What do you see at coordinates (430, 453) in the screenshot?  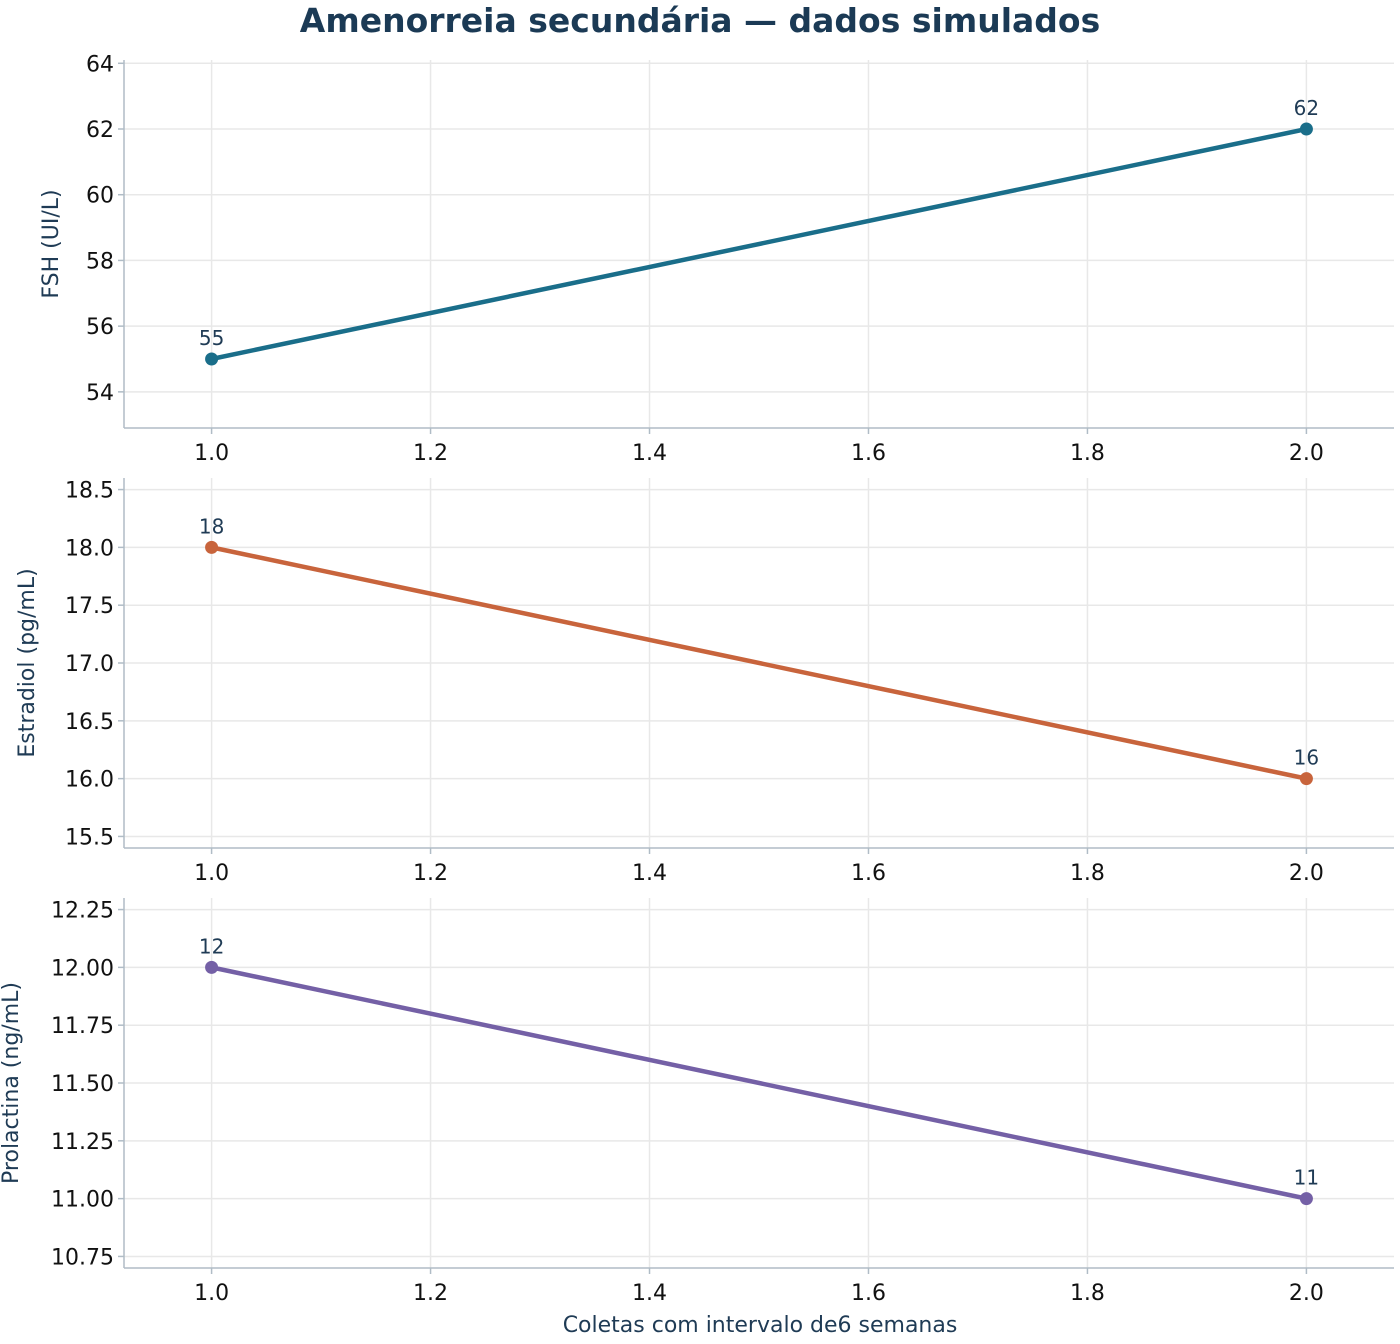 I see `panel-1-x-tick-label-2: 1.2` at bounding box center [430, 453].